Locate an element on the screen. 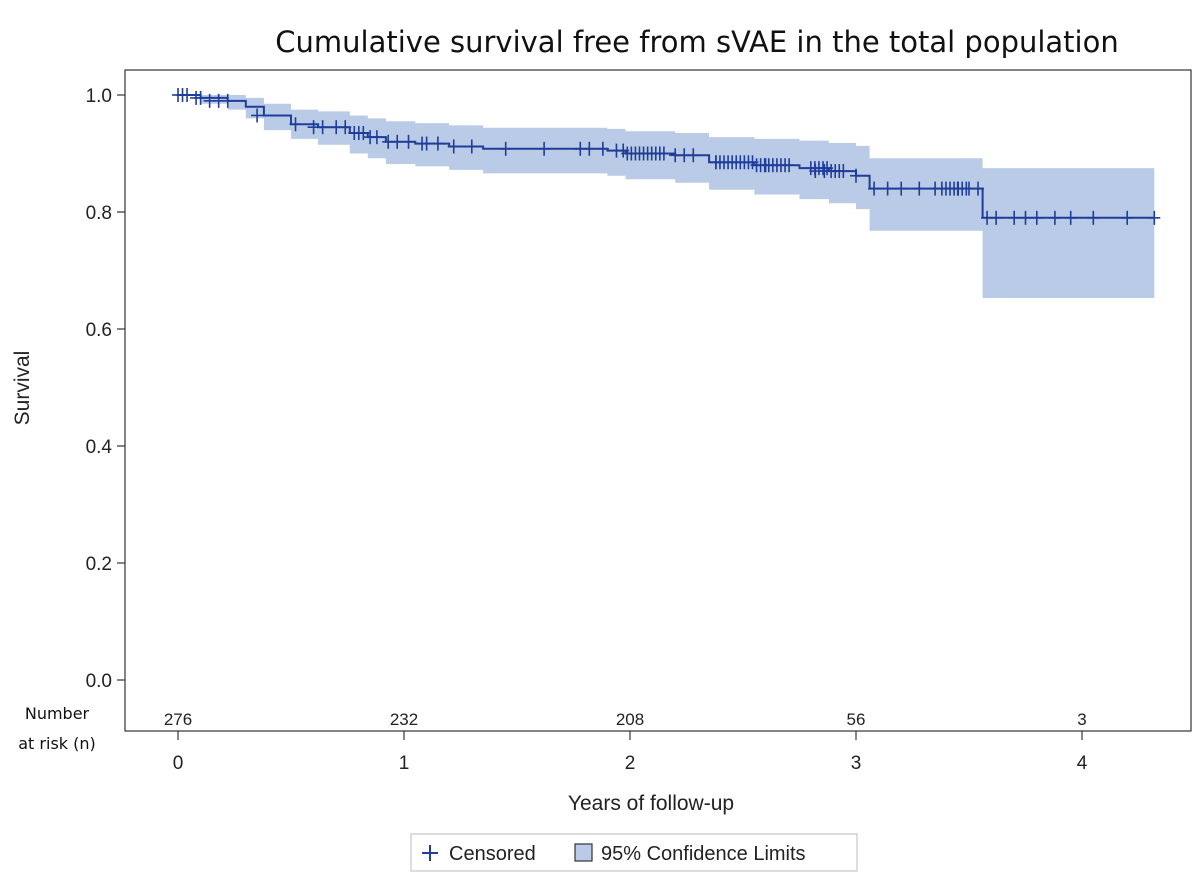  legend-ci-square-icon is located at coordinates (583, 852).